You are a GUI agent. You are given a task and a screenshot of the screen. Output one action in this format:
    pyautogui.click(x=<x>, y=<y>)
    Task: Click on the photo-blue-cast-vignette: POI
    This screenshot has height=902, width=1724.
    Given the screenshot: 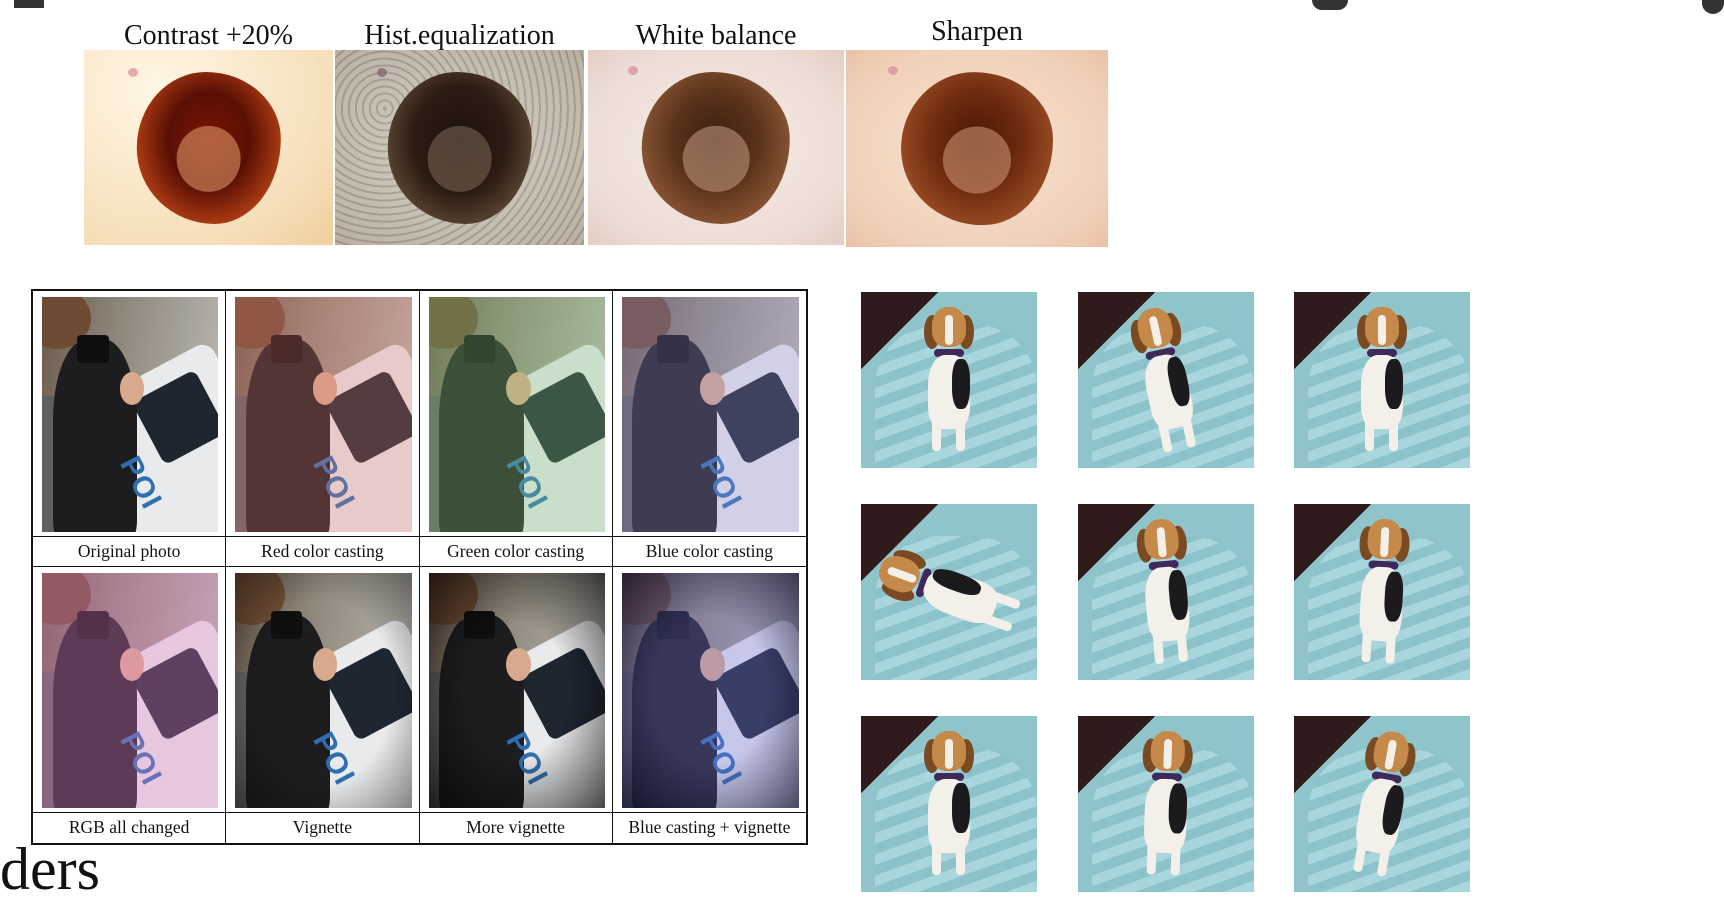 What is the action you would take?
    pyautogui.click(x=709, y=689)
    